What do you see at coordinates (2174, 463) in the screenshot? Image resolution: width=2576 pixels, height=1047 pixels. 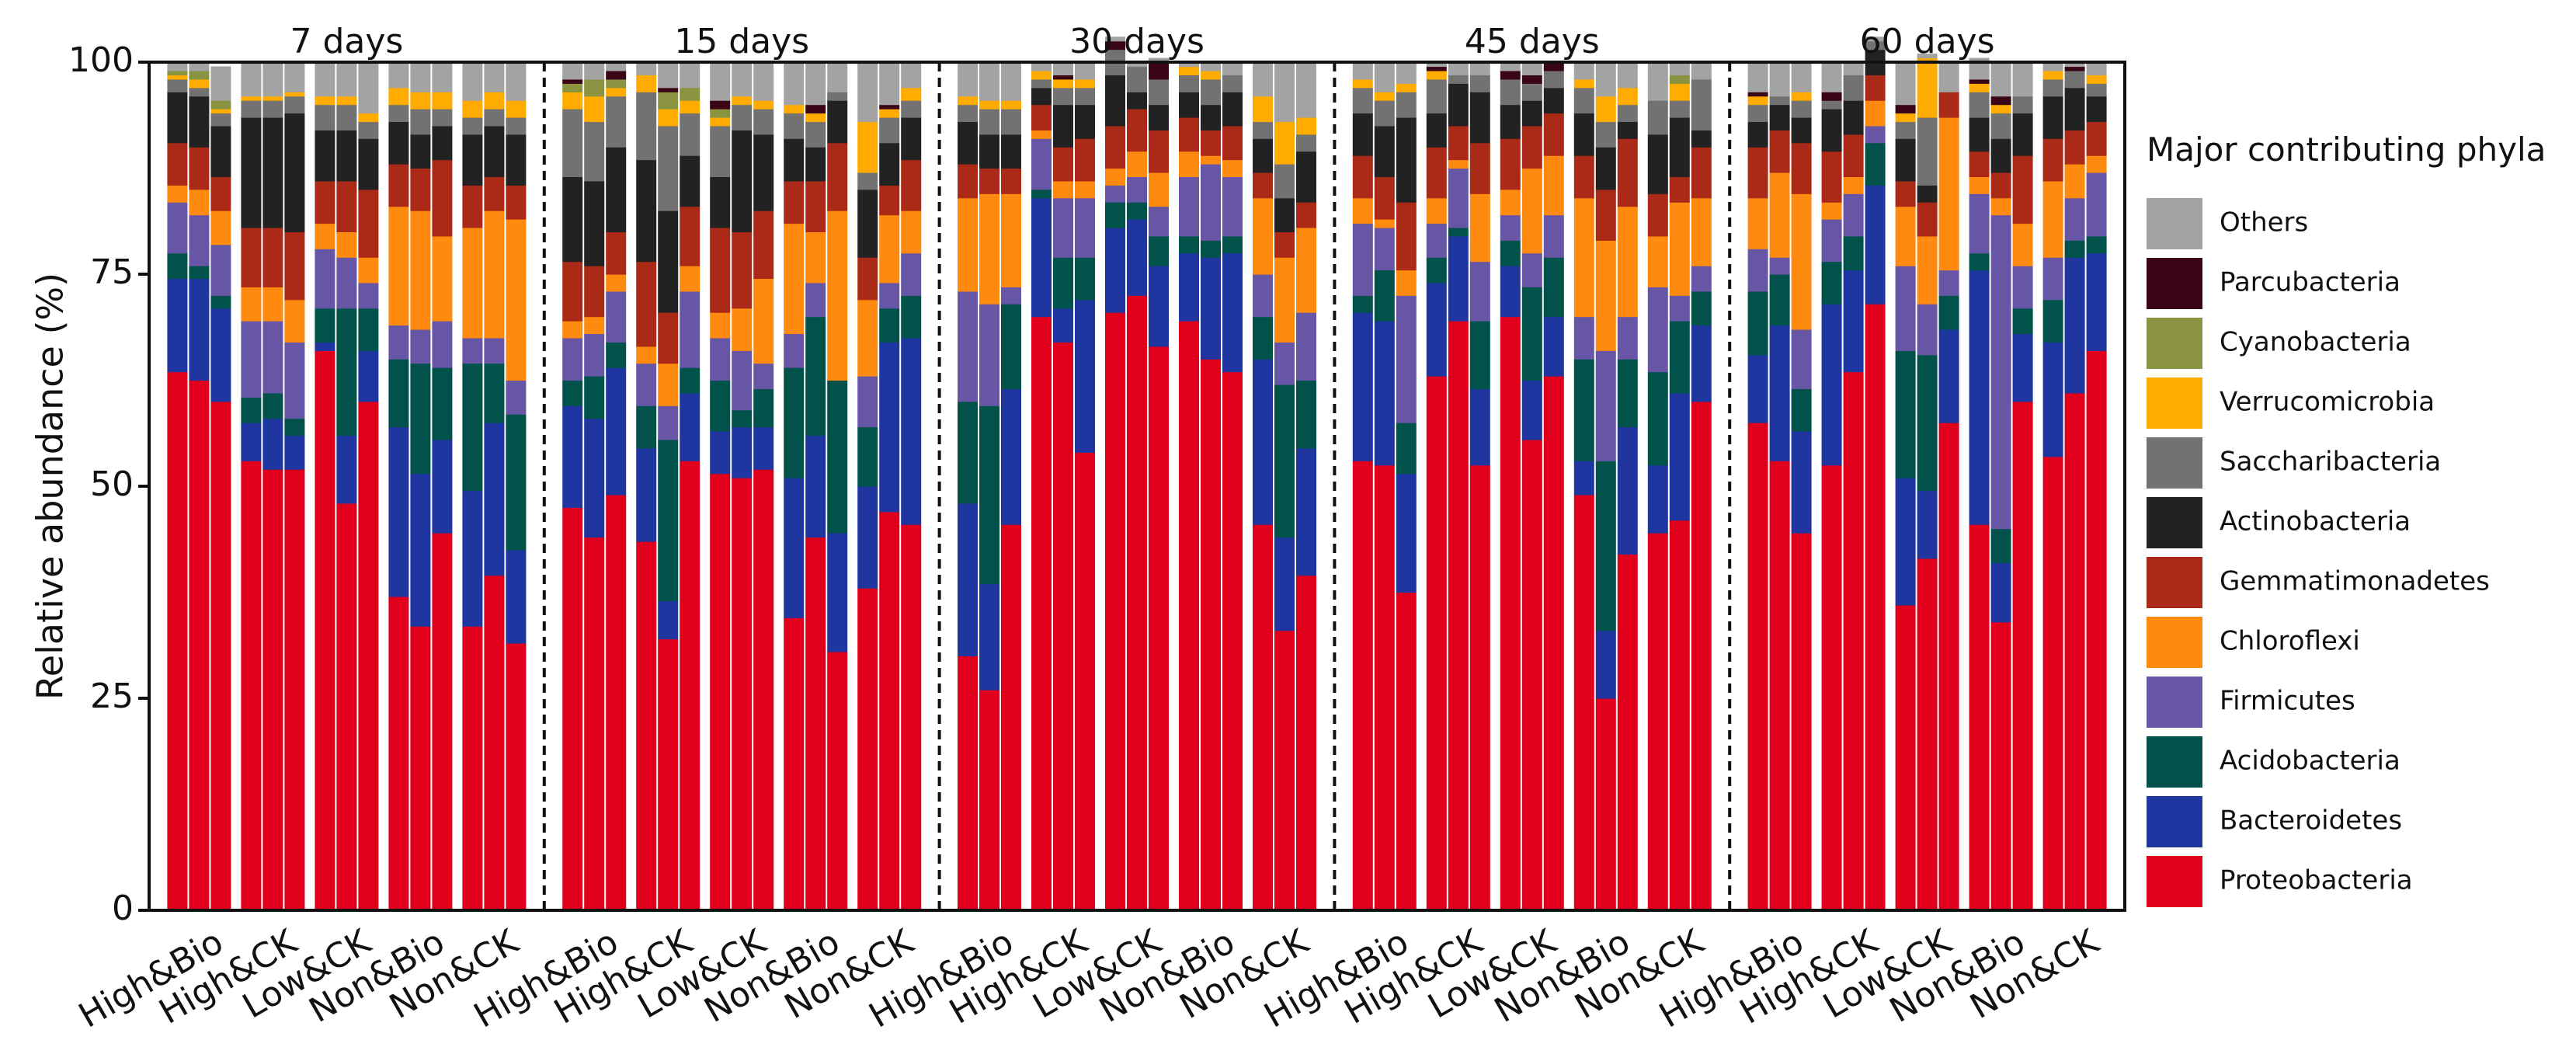 I see `legend-swatch-saccharibacteria` at bounding box center [2174, 463].